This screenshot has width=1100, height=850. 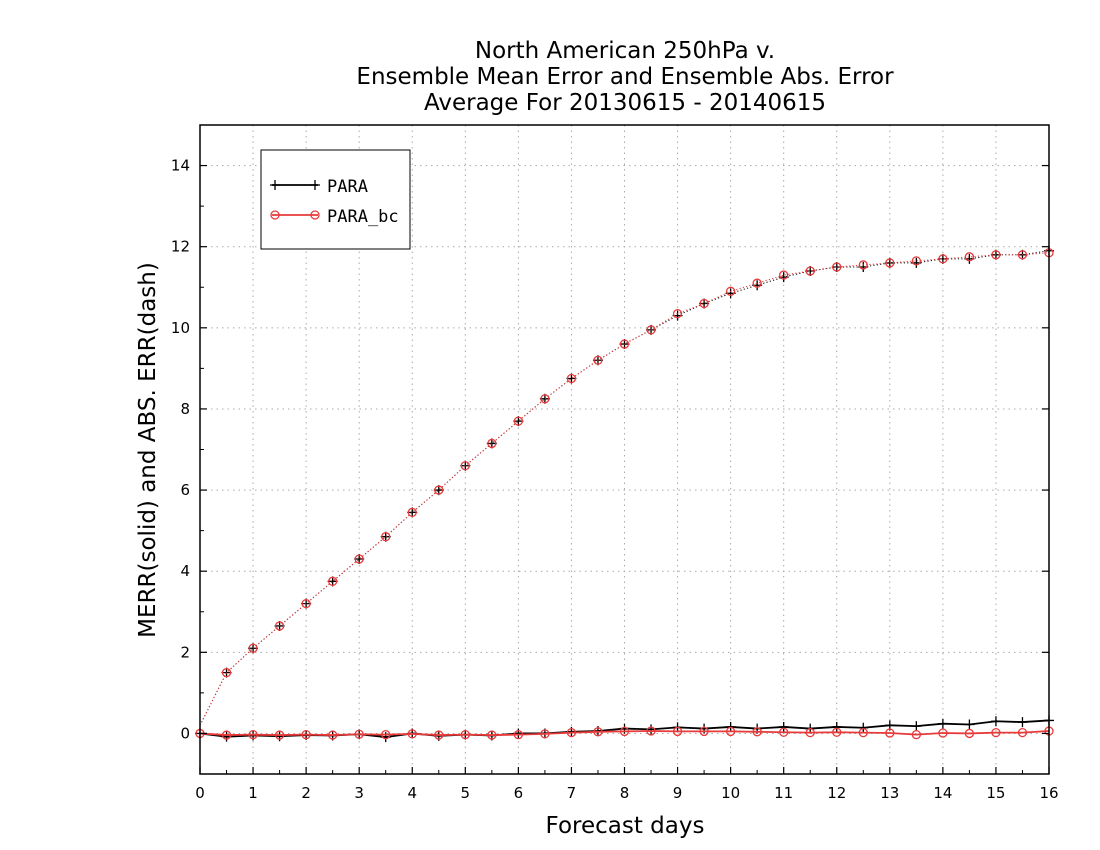 What do you see at coordinates (306, 793) in the screenshot?
I see `x-tick-label: 2` at bounding box center [306, 793].